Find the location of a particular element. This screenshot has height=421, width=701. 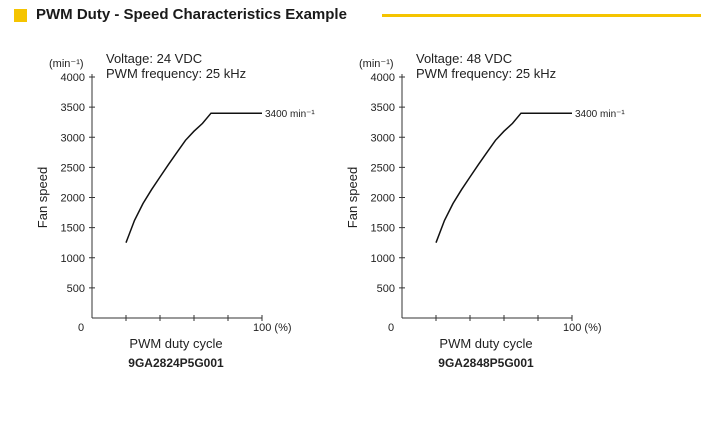

section-title: PWM Duty - Speed Characteristics Example is located at coordinates (191, 14).